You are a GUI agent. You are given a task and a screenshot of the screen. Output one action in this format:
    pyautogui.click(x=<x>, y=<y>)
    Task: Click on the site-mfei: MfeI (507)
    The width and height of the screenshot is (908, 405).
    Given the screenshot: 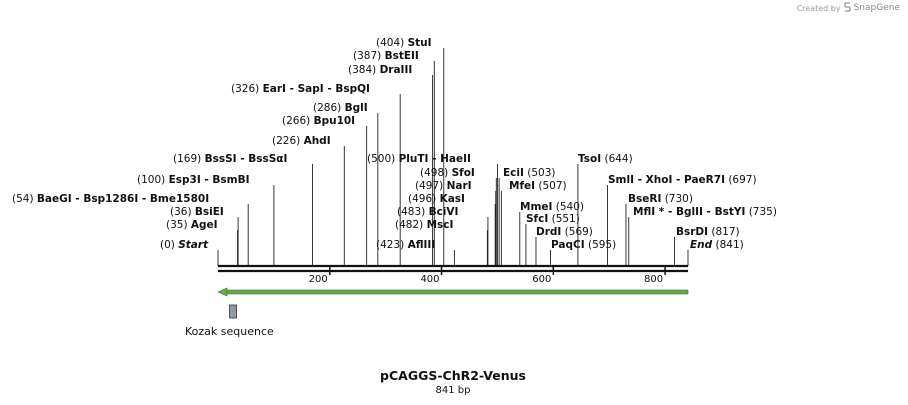 What is the action you would take?
    pyautogui.click(x=533, y=223)
    